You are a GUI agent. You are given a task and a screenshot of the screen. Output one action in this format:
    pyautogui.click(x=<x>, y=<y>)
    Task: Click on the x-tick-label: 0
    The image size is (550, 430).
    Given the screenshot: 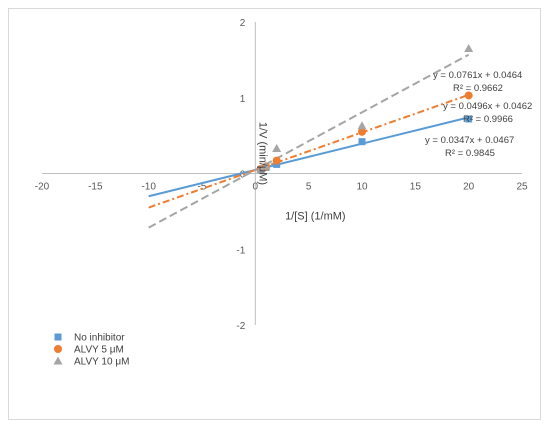 What is the action you would take?
    pyautogui.click(x=256, y=187)
    